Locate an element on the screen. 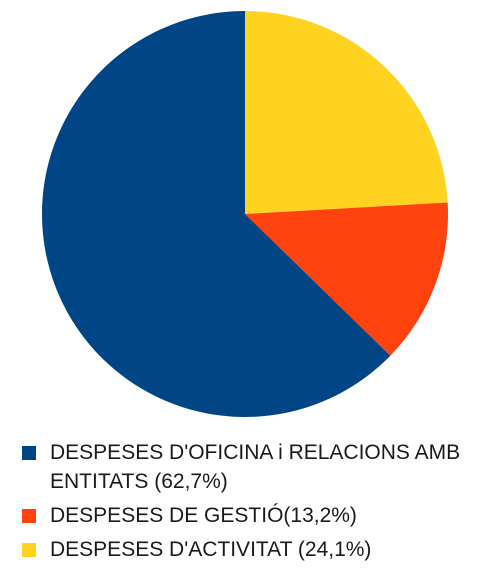 The width and height of the screenshot is (481, 571). legend-label-gestio: DESPESES DE GESTIÓ(13,2%) is located at coordinates (203, 515).